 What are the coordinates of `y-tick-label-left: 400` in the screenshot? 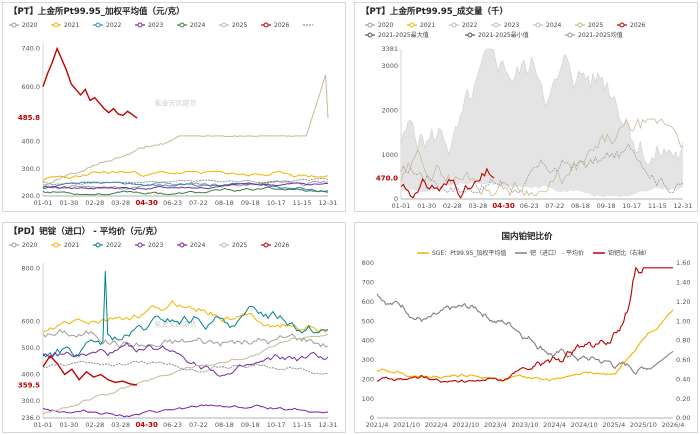 It's located at (368, 341).